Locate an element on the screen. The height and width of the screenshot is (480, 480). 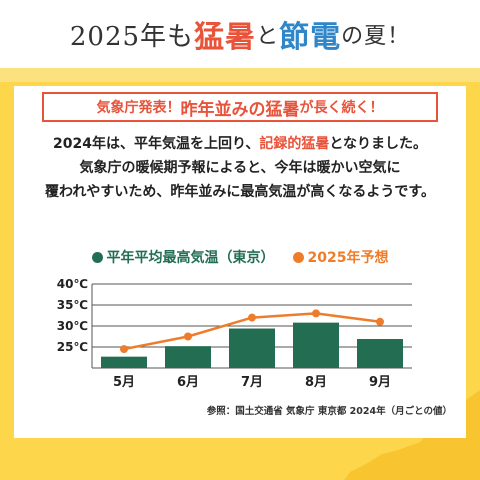
x-tick-label: 5月 is located at coordinates (124, 382).